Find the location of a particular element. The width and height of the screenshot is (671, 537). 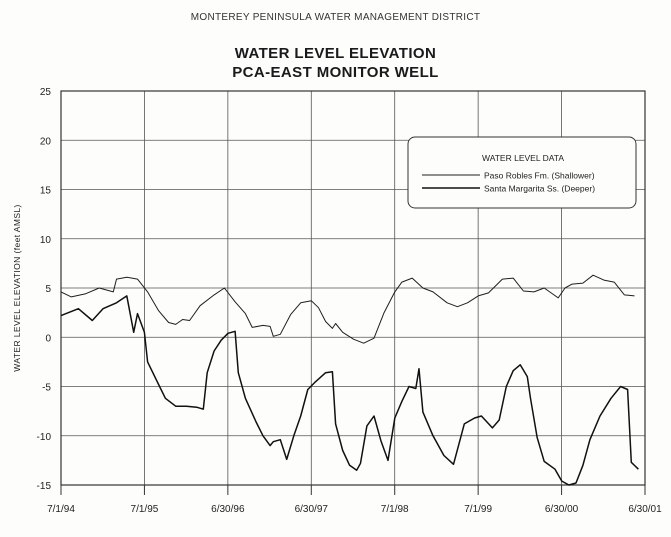

chart-title-line-1: WATER LEVEL ELEVATION is located at coordinates (335, 53).